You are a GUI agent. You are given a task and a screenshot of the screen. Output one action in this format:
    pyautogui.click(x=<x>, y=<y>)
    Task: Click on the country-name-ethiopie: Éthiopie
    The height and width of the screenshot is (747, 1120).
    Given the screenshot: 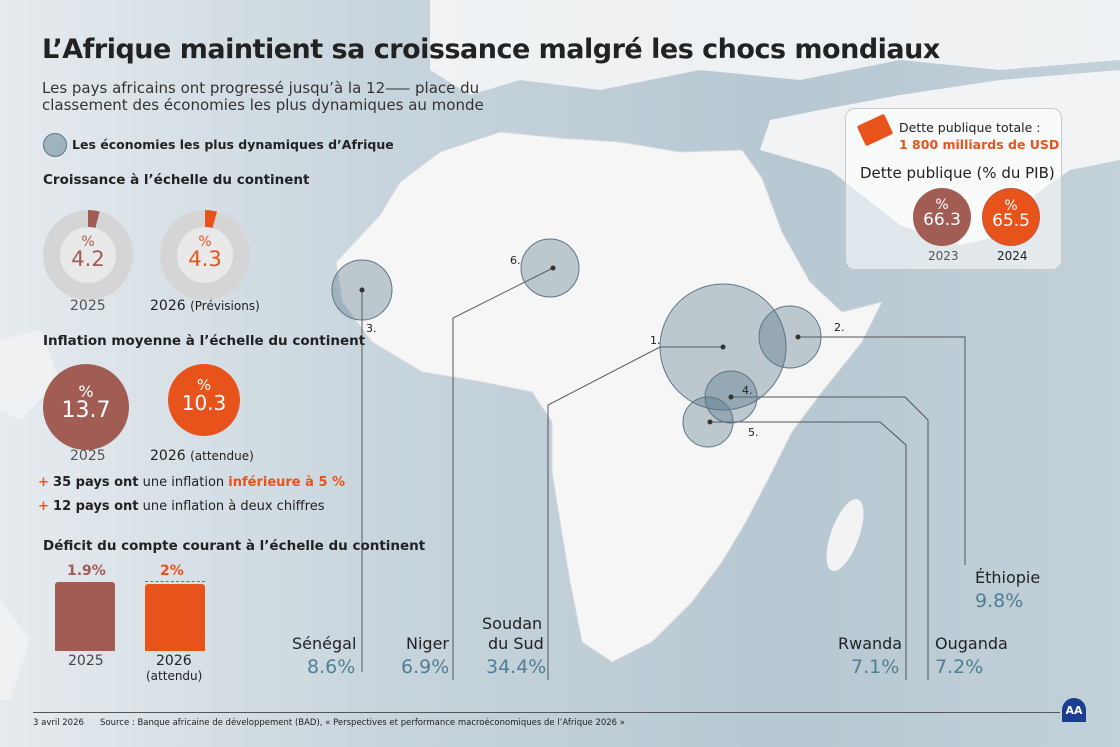 What is the action you would take?
    pyautogui.click(x=1008, y=577)
    